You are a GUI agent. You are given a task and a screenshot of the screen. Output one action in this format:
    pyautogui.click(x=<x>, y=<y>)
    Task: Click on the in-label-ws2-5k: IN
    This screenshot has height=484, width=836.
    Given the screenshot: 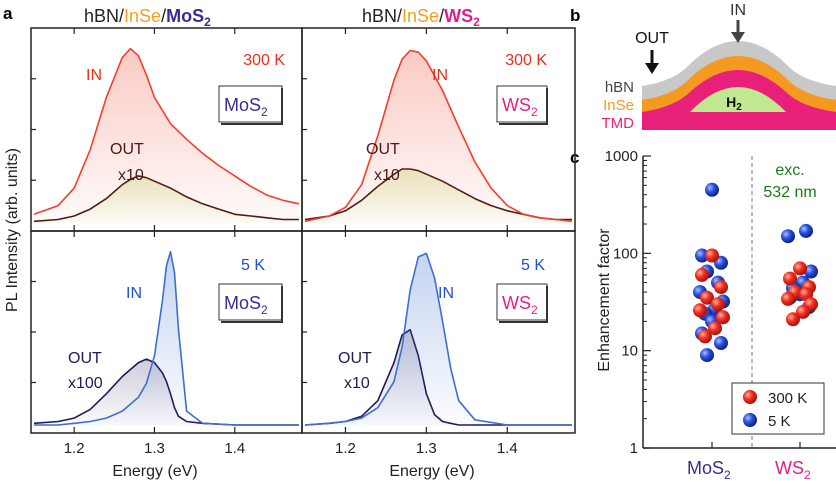 What is the action you would take?
    pyautogui.click(x=446, y=293)
    